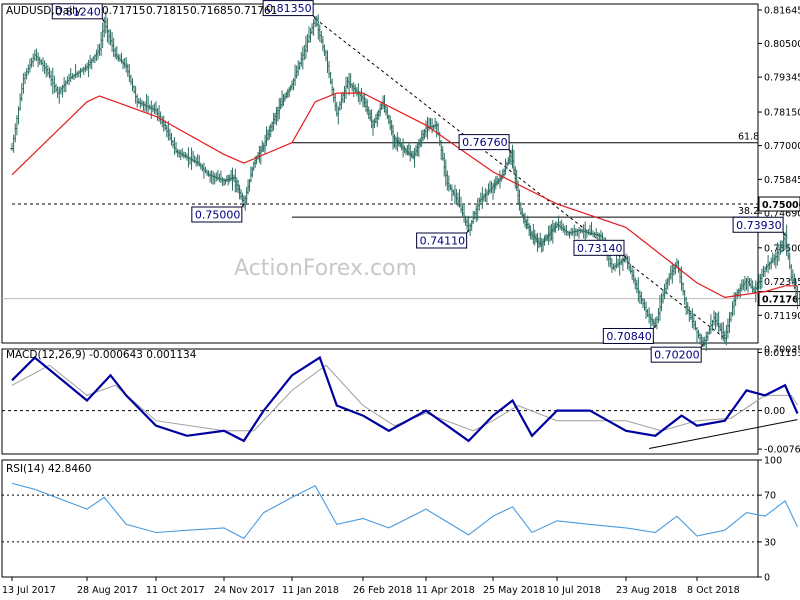 This screenshot has height=600, width=800. Describe the element at coordinates (773, 461) in the screenshot. I see `rsi-y-tick-label: 100` at that location.